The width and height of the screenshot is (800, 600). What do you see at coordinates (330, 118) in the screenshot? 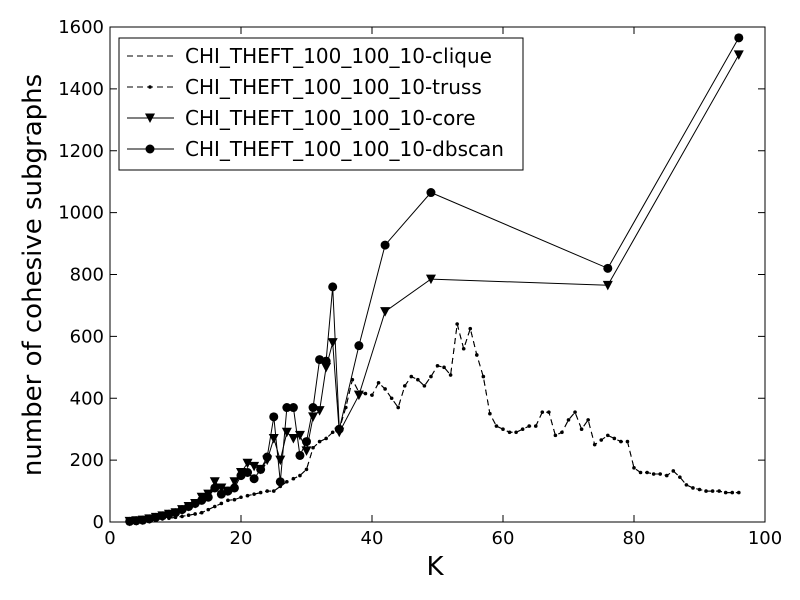
I see `legend-label: CHI_THEFT_100_100_10-core` at bounding box center [330, 118].